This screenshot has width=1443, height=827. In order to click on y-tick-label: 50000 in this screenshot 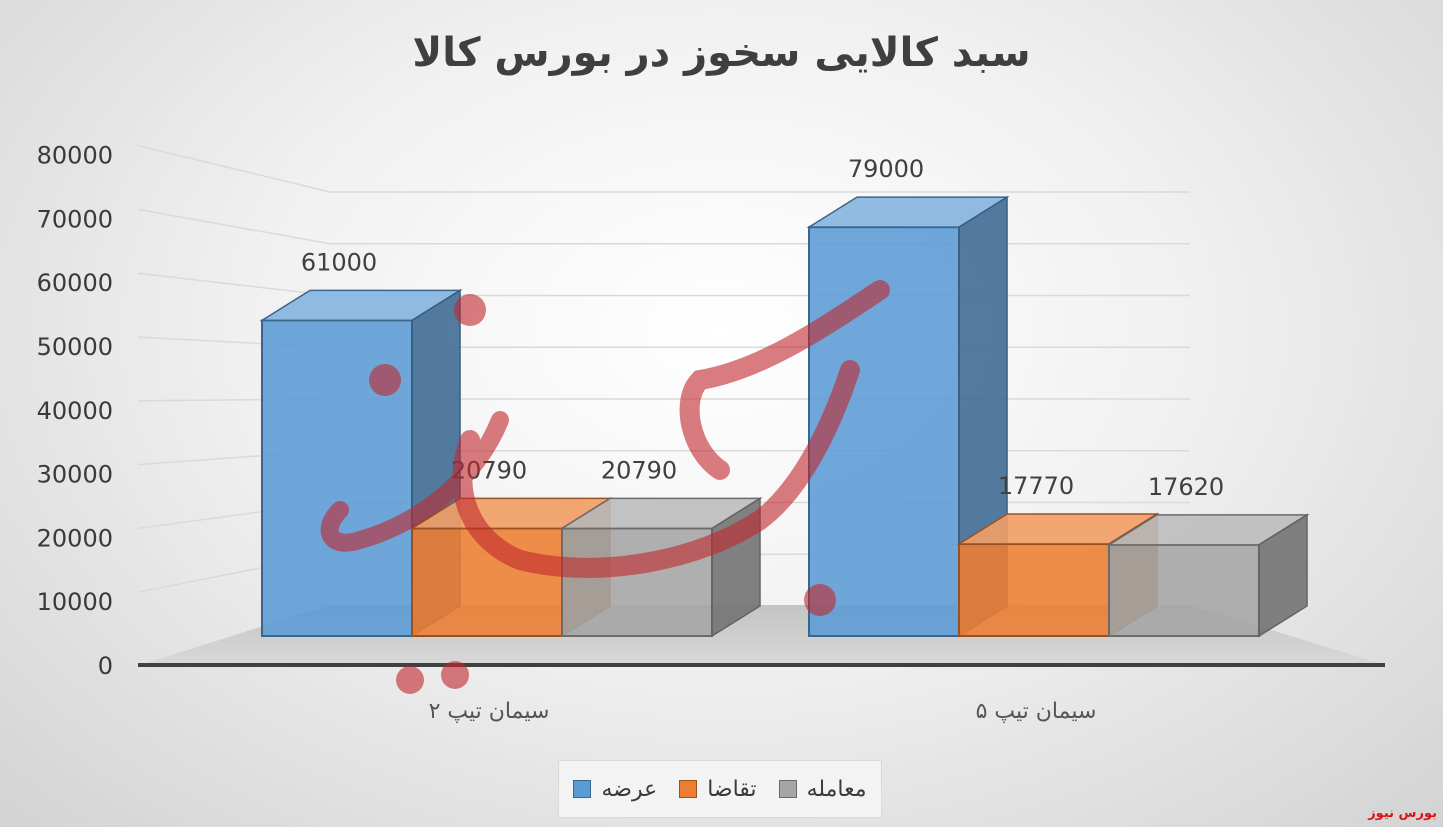, I will do `click(75, 347)`.